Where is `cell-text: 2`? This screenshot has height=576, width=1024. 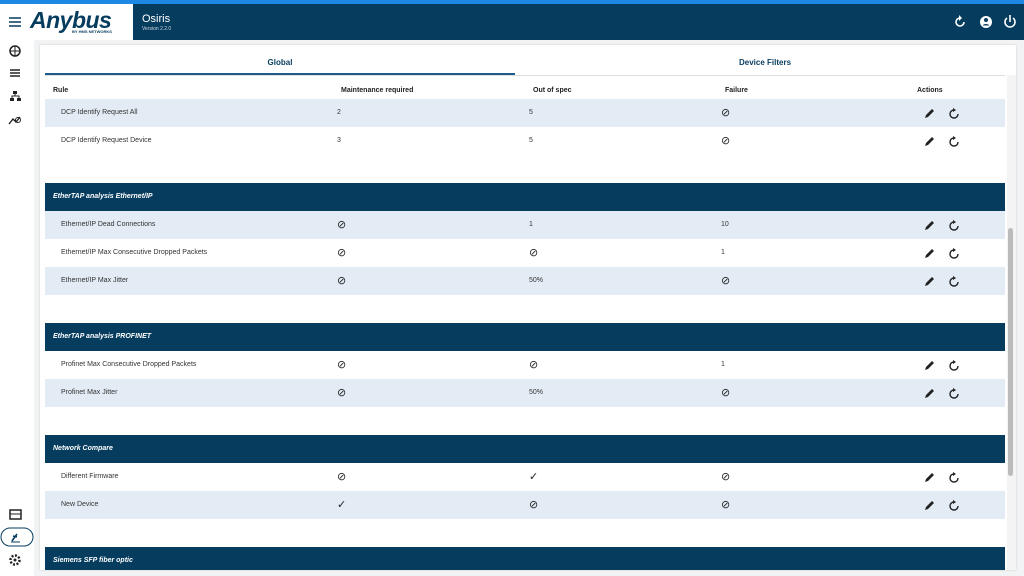 cell-text: 2 is located at coordinates (339, 112).